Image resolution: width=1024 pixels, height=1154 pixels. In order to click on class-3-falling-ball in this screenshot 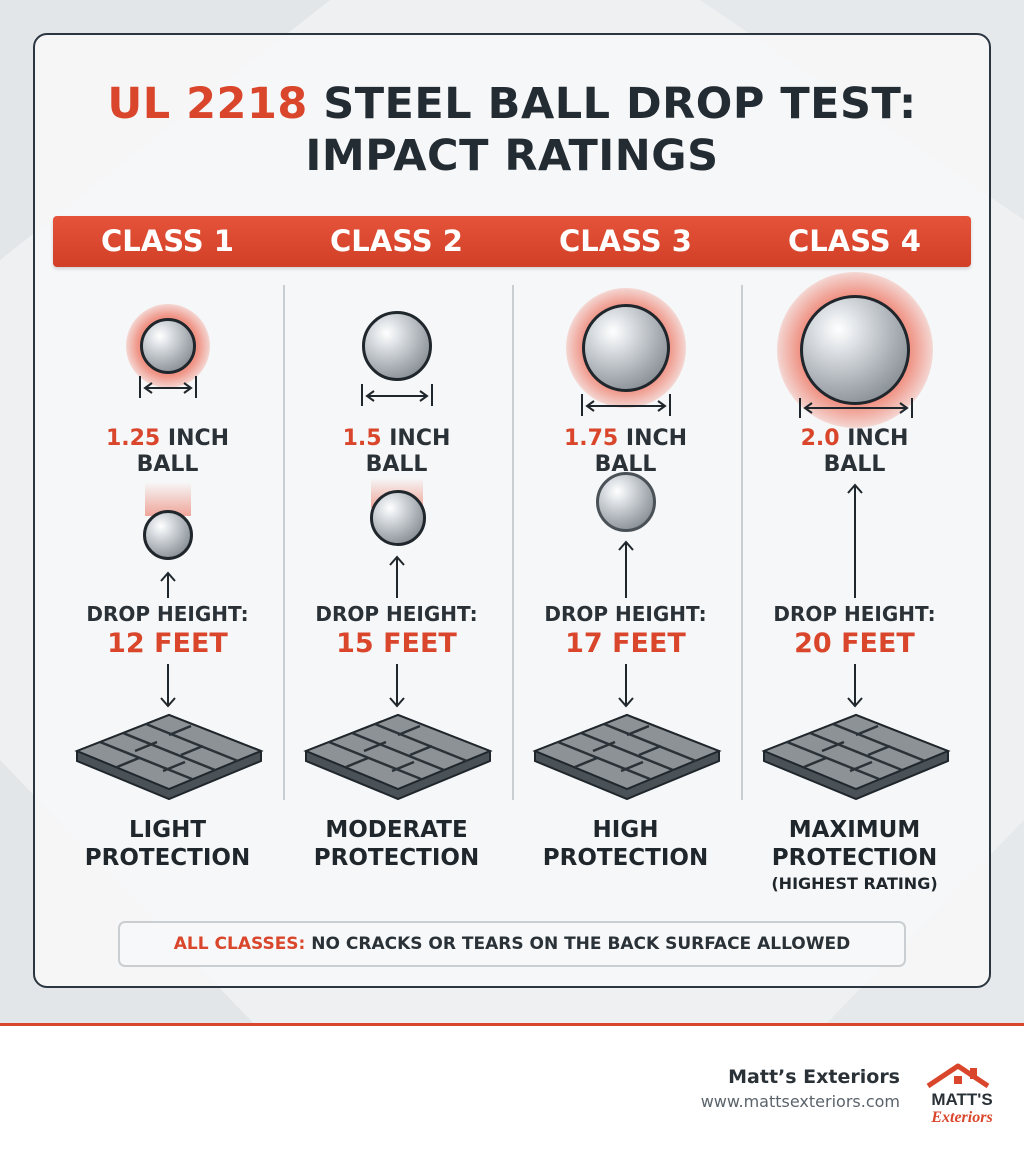, I will do `click(626, 502)`.